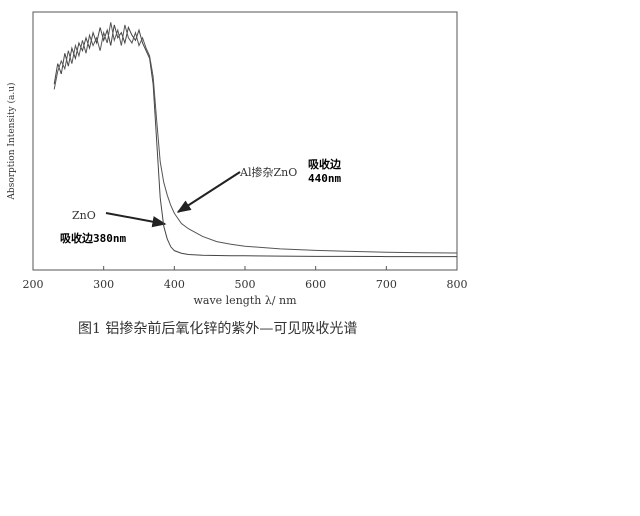 This screenshot has height=516, width=640. What do you see at coordinates (268, 172) in the screenshot?
I see `series-label: Al掺杂ZnO` at bounding box center [268, 172].